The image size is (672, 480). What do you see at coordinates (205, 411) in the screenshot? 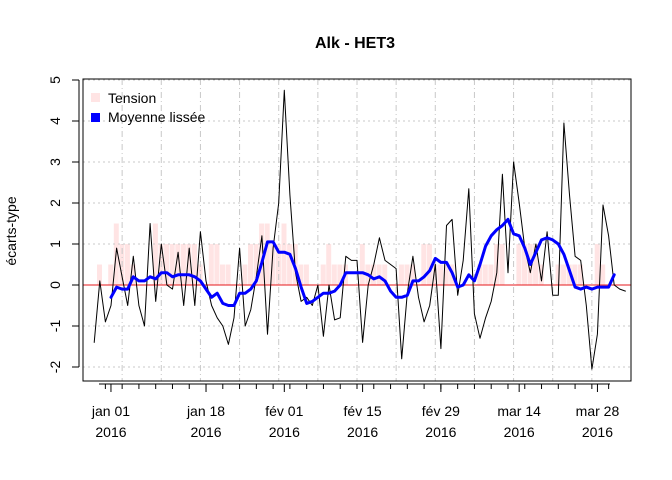
I see `x-tick-label: jan 18` at bounding box center [205, 411].